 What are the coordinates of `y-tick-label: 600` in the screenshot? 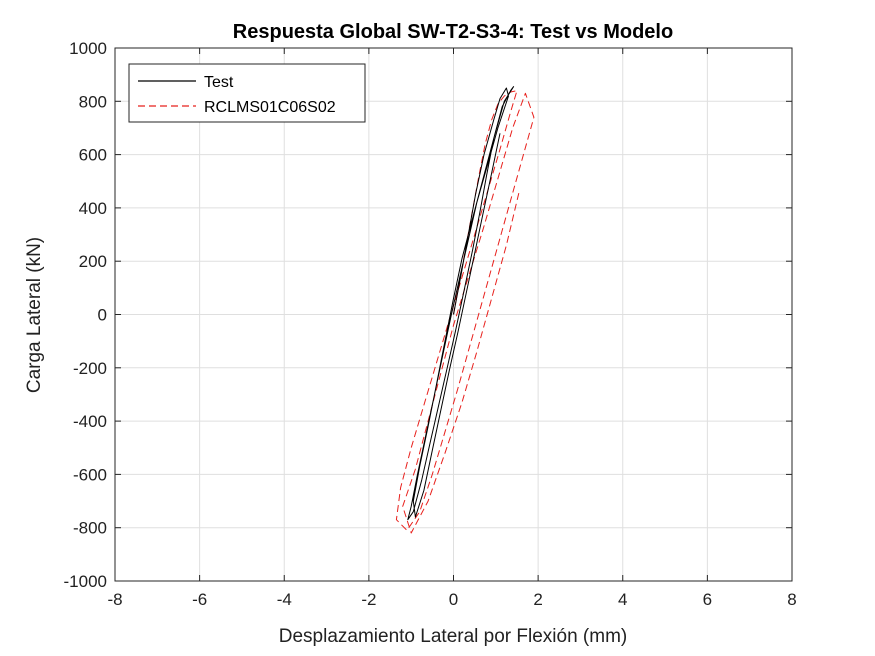 It's located at (93, 155).